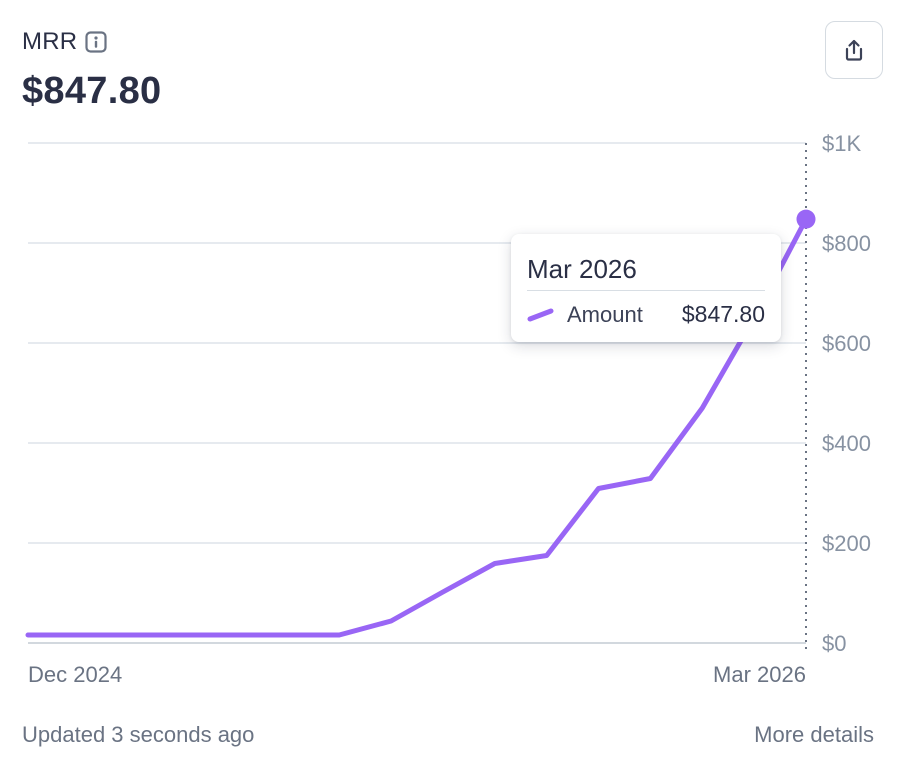  What do you see at coordinates (846, 393) in the screenshot?
I see `y-axis-ticks: $0 $200 $400 $600 $800 $1K` at bounding box center [846, 393].